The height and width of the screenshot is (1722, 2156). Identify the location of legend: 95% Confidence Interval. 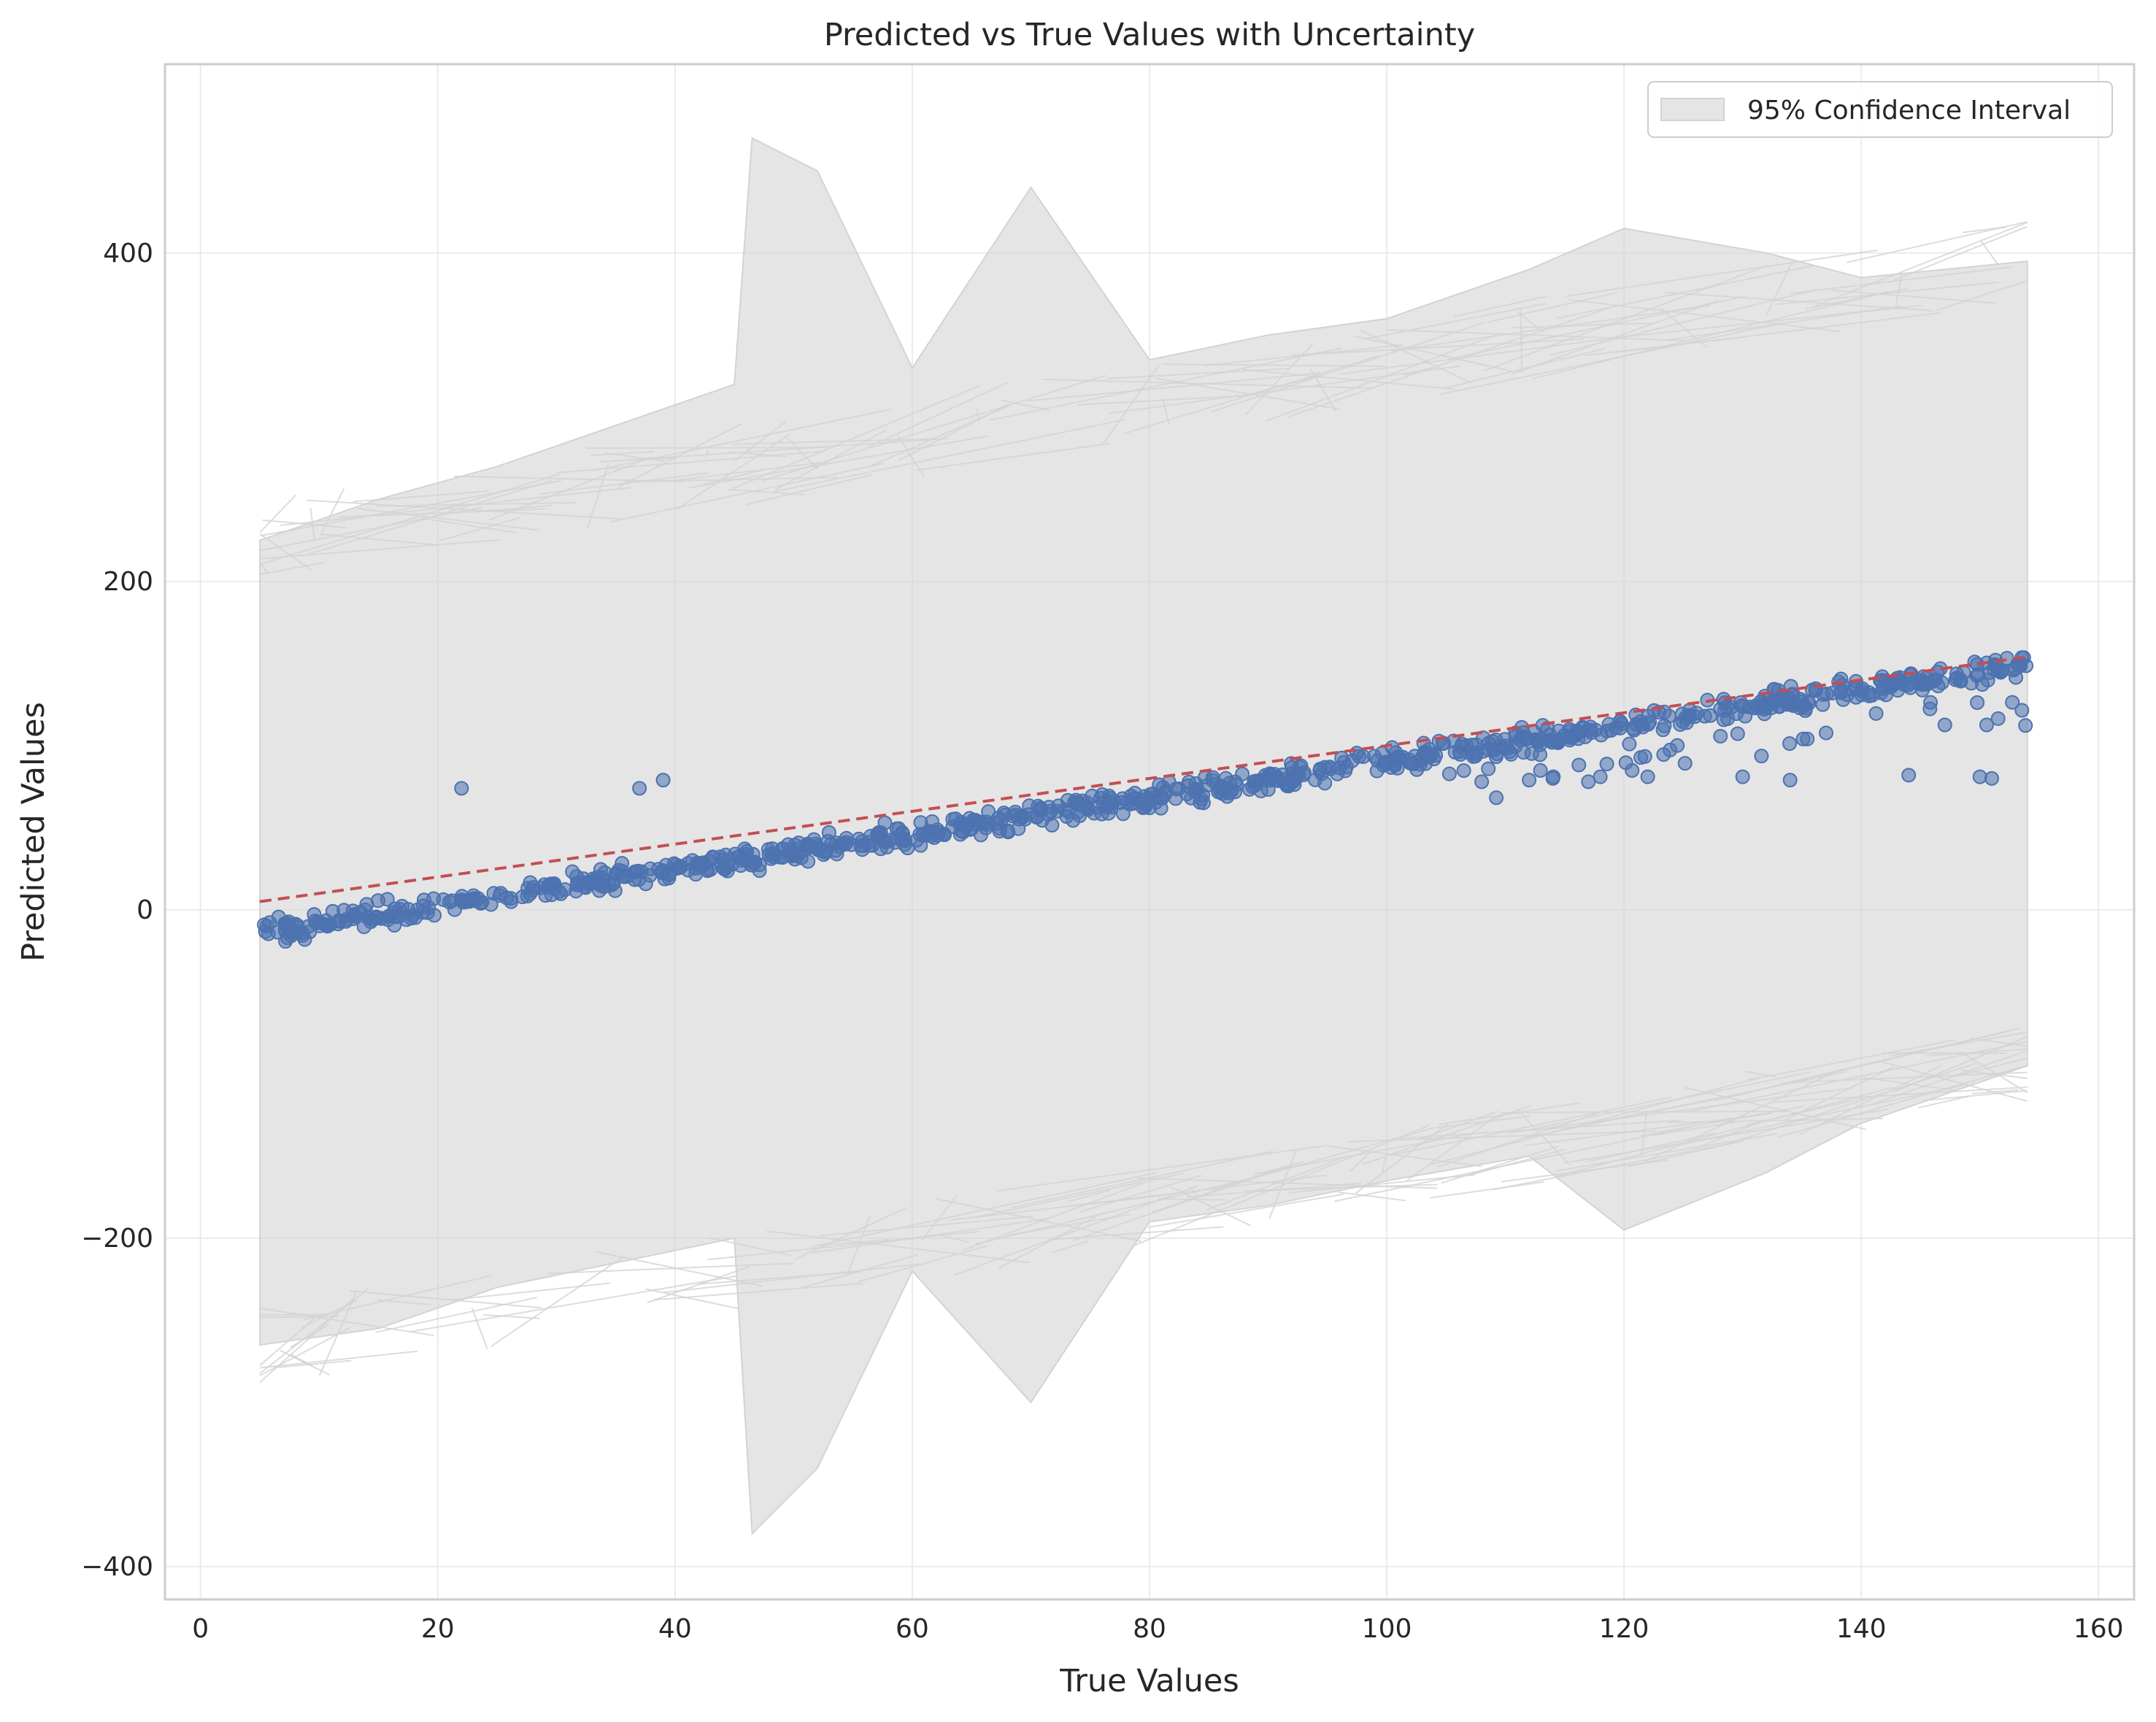
(1880, 109).